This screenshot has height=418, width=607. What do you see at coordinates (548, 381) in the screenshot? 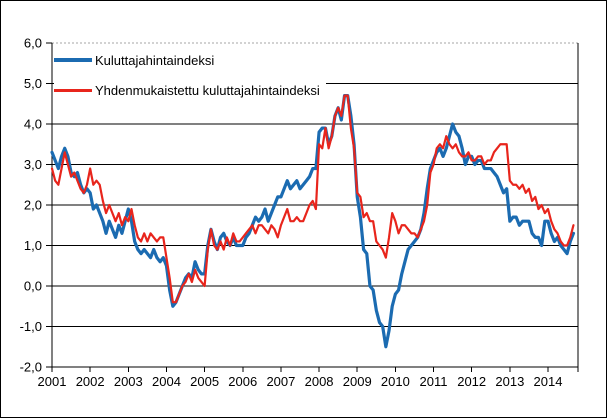
I see `x-axis-tick-label: 2014` at bounding box center [548, 381].